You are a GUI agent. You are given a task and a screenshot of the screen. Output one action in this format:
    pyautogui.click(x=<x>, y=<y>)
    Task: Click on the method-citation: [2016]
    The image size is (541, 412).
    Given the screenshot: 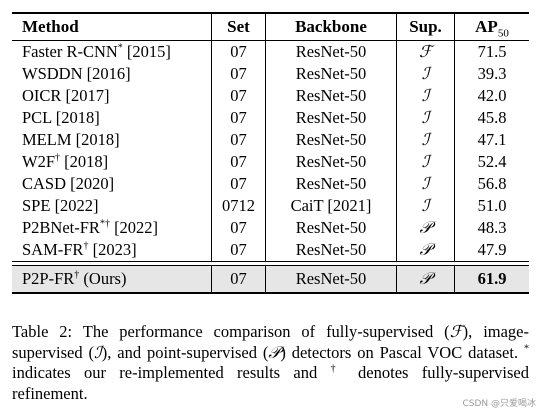 What is the action you would take?
    pyautogui.click(x=106, y=73)
    